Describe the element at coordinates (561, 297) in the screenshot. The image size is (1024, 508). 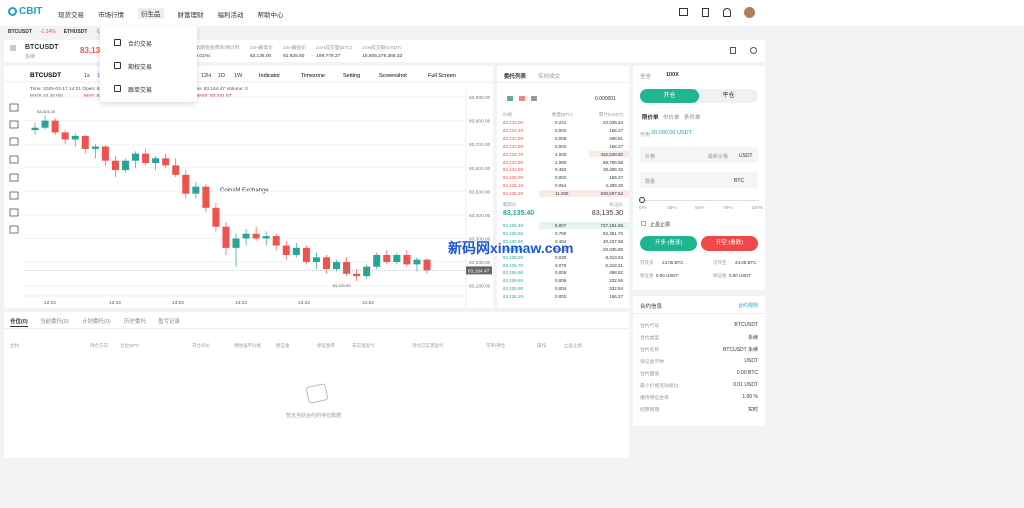
I see `book-cell: 0.002` at that location.